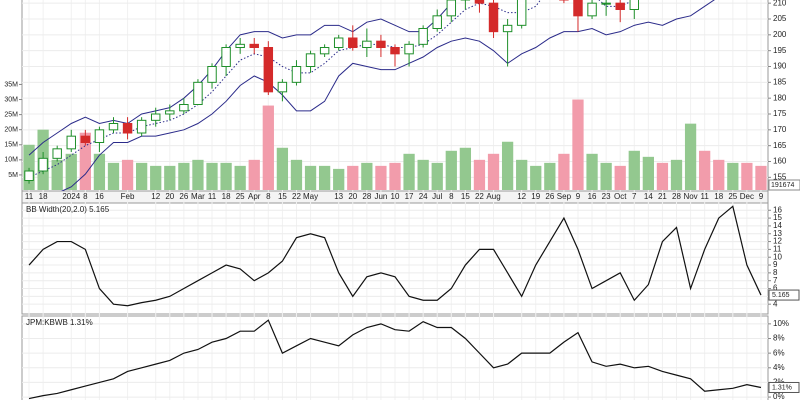  I want to click on x-tick-label: 2024, so click(71, 196).